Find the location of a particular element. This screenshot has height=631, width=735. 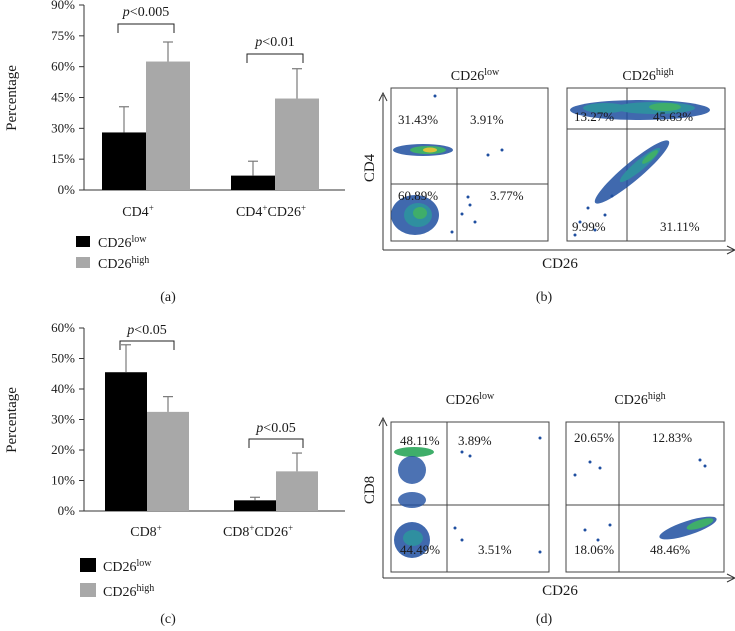

y-tick-label: 90% is located at coordinates (63, 6).